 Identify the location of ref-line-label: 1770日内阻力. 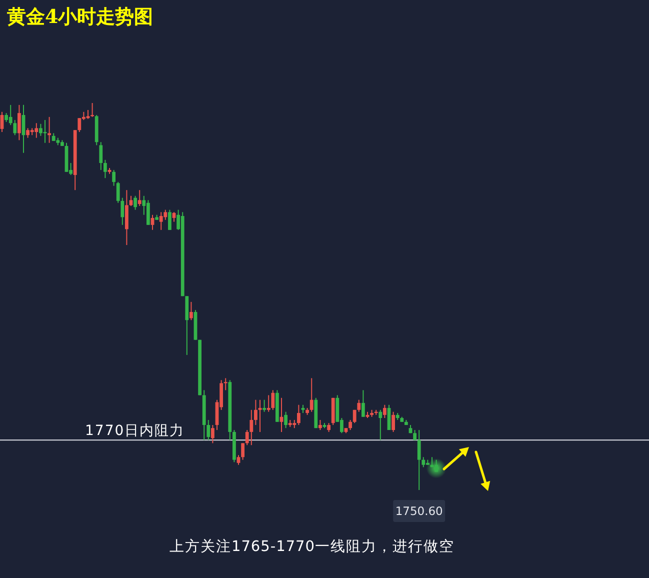
(135, 431).